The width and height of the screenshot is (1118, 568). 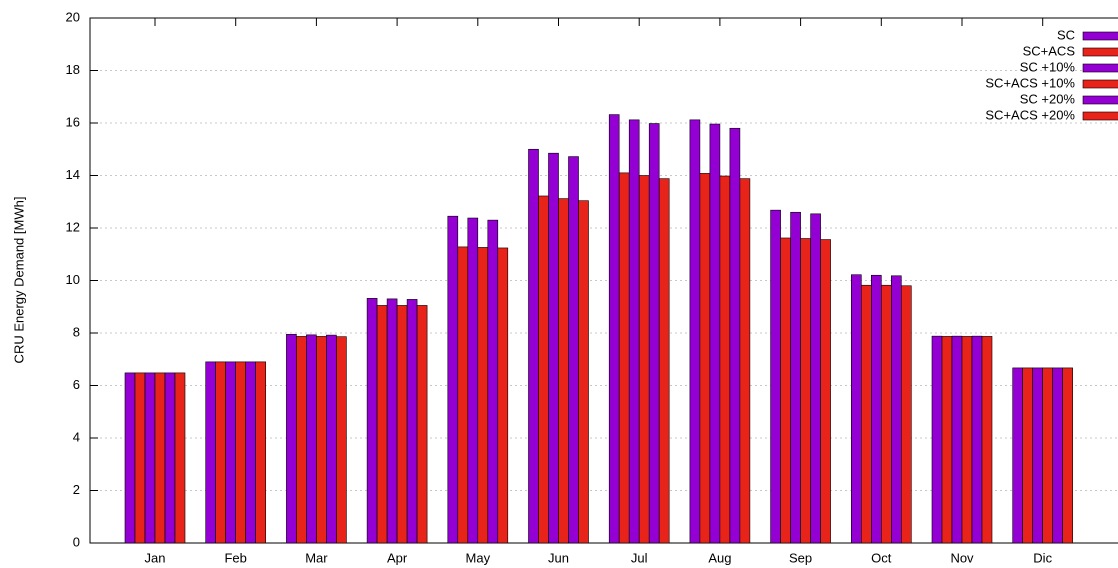 I want to click on x-tick-label: Jan, so click(x=155, y=557).